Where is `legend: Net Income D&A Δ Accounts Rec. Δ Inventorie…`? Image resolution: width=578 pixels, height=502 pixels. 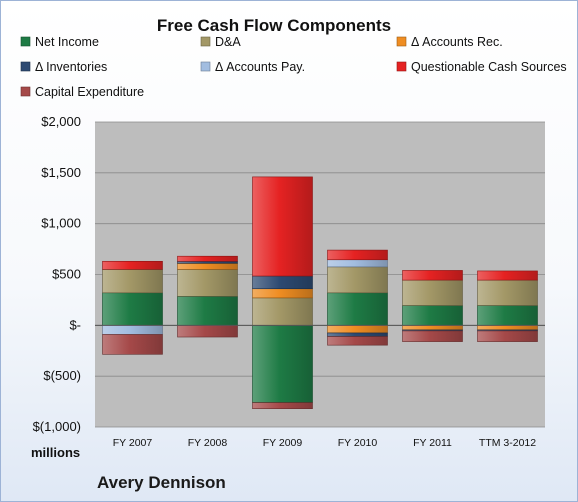
legend: Net Income D&A Δ Accounts Rec. Δ Inventorie… is located at coordinates (293, 67).